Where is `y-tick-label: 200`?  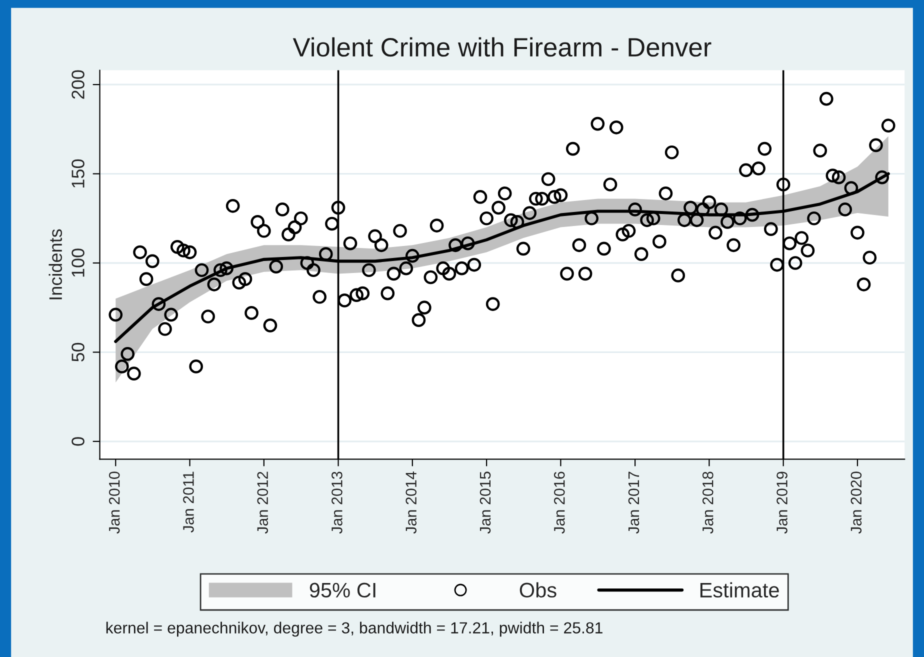 y-tick-label: 200 is located at coordinates (78, 84).